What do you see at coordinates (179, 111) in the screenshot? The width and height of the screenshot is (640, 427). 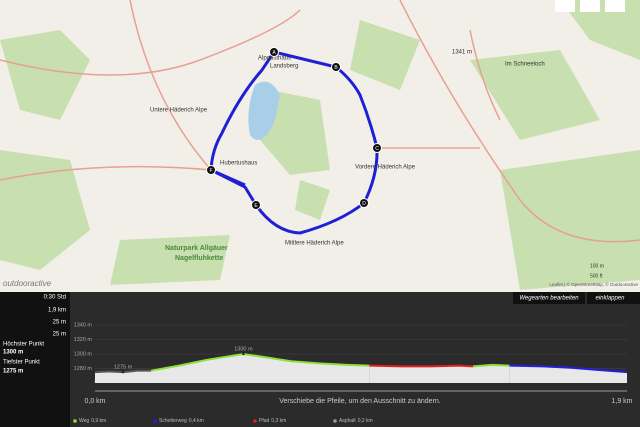 I see `poi-label: Untere Häderich Alpe` at bounding box center [179, 111].